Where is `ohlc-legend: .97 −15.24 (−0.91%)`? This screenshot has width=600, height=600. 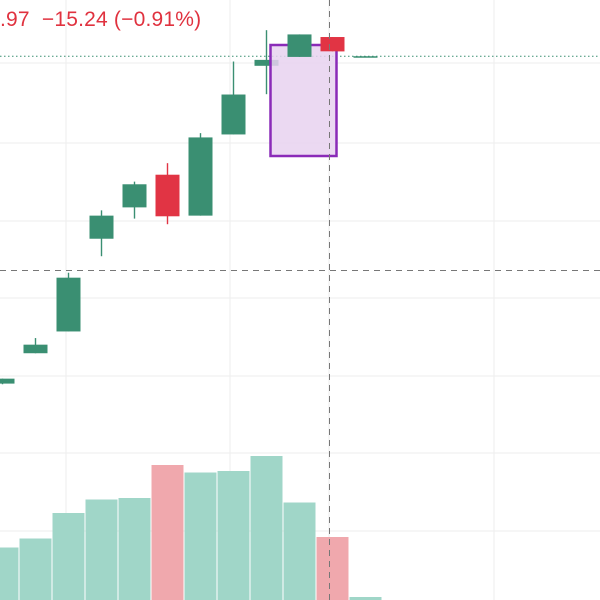
ohlc-legend: .97 −15.24 (−0.91%) is located at coordinates (101, 19).